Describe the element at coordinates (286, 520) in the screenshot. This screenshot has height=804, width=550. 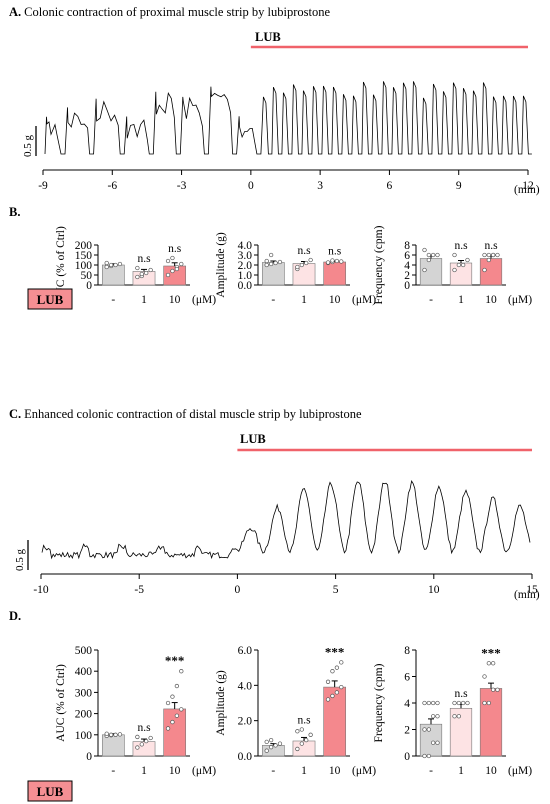
I see `trace-c-signal` at that location.